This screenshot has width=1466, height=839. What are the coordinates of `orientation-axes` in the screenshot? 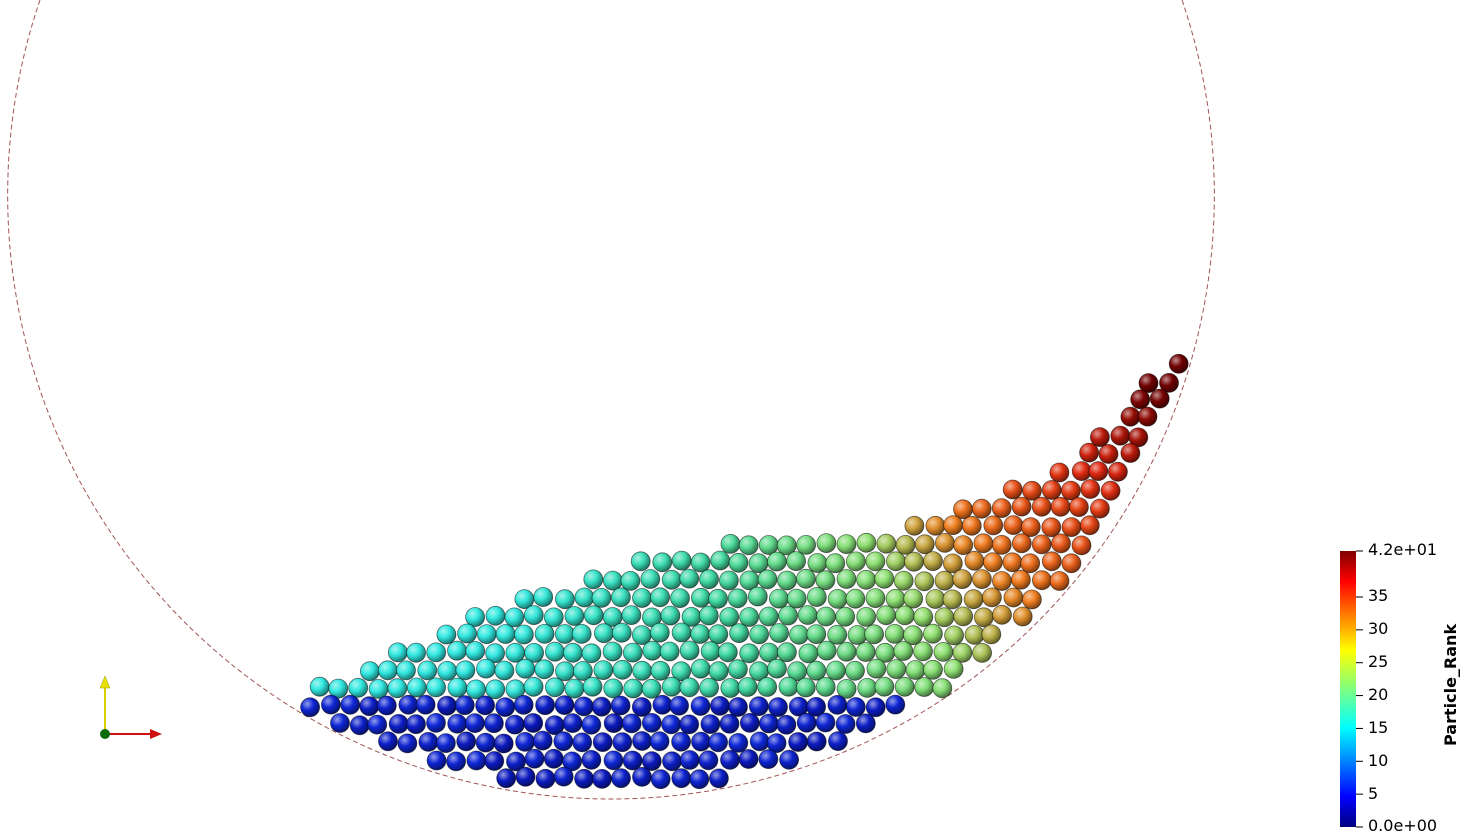 It's located at (130, 707).